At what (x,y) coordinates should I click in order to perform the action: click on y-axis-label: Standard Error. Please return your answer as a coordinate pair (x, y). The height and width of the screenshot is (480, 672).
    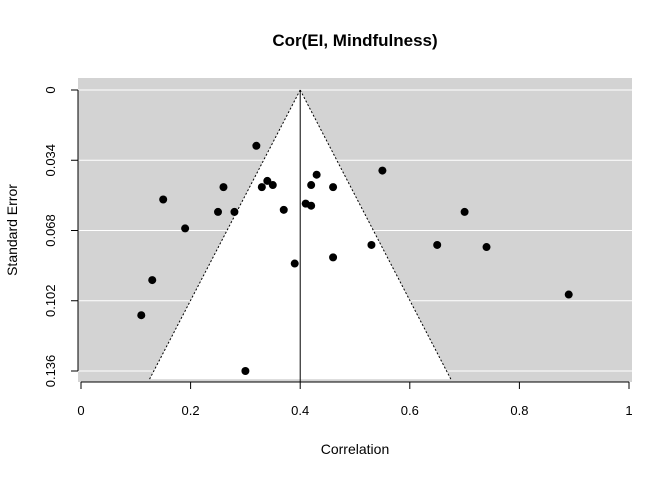
    Looking at the image, I should click on (12, 230).